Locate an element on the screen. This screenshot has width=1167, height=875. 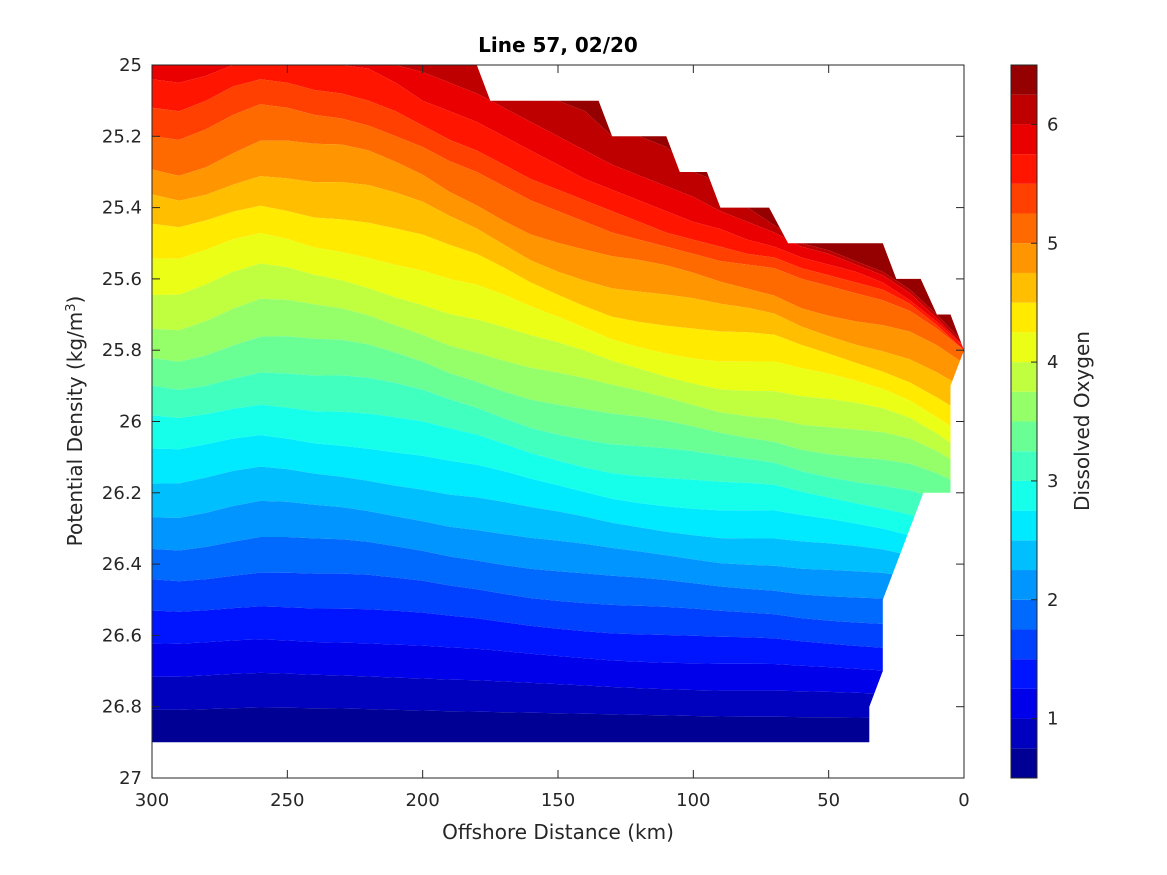
y-tick-label: 26 is located at coordinates (130, 422).